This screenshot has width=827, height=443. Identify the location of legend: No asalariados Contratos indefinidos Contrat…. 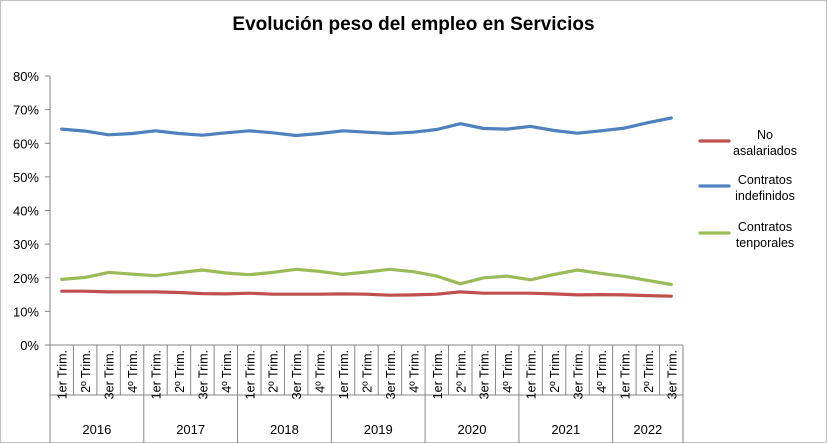
(747, 189).